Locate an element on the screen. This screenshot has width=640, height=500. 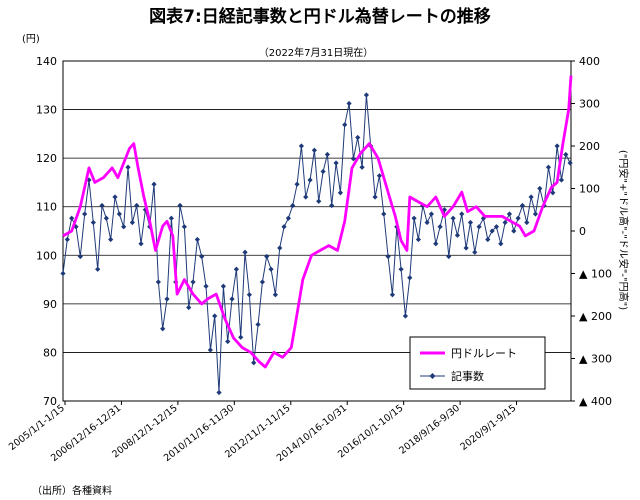
legend-box is located at coordinates (477, 363).